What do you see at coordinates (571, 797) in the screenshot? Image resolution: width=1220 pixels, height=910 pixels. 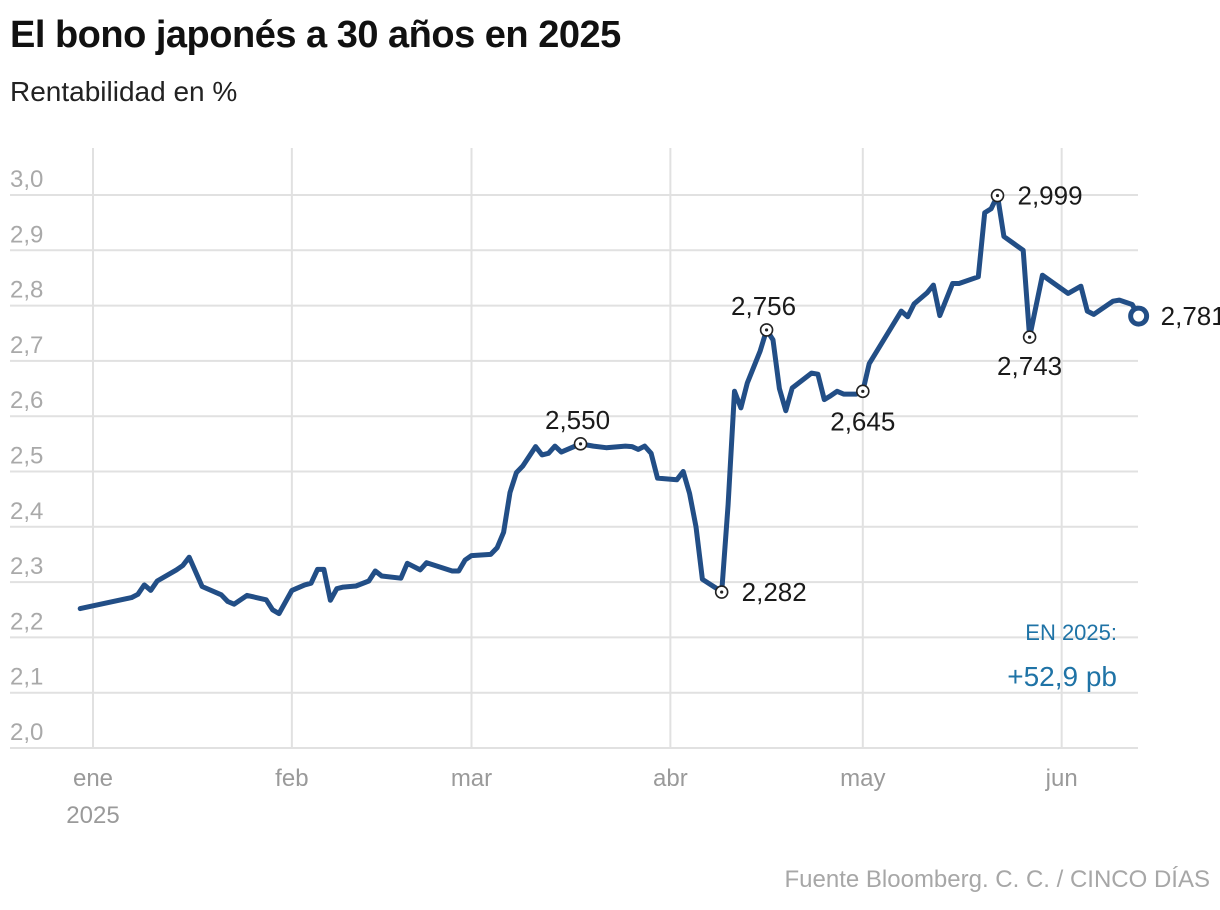 I see `x-axis-tick-labels: ene 2025 feb mar abr may jun` at bounding box center [571, 797].